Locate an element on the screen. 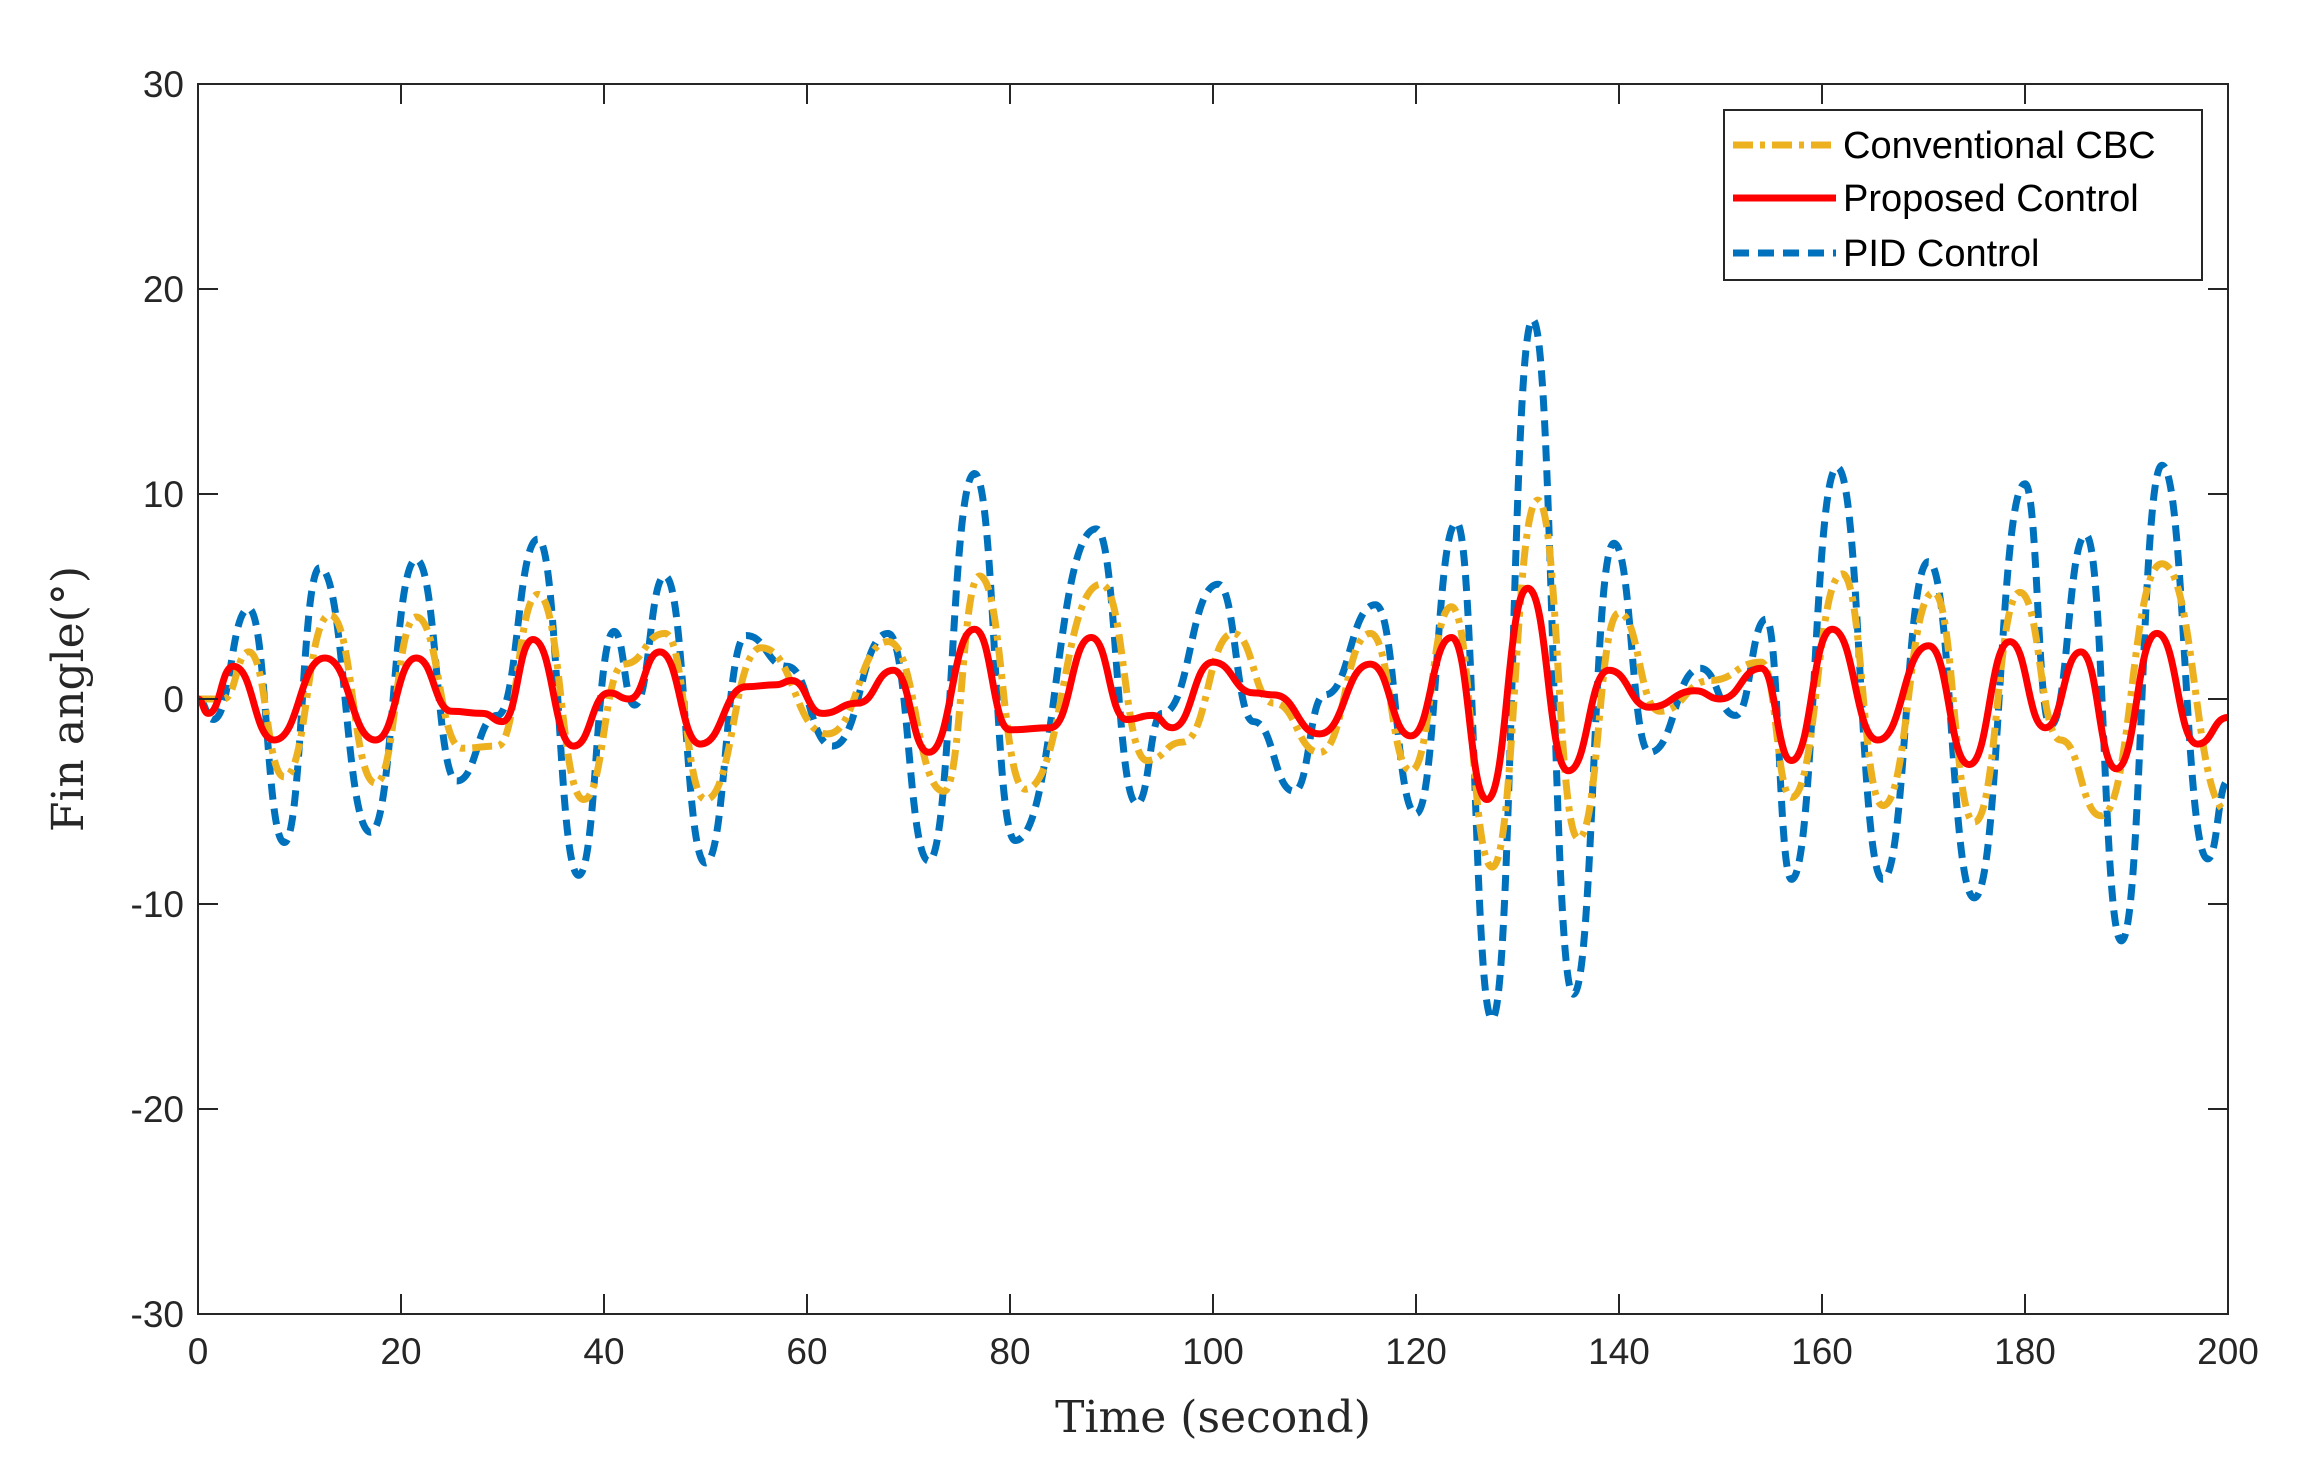  x-tick-label: 180 is located at coordinates (2025, 1351).